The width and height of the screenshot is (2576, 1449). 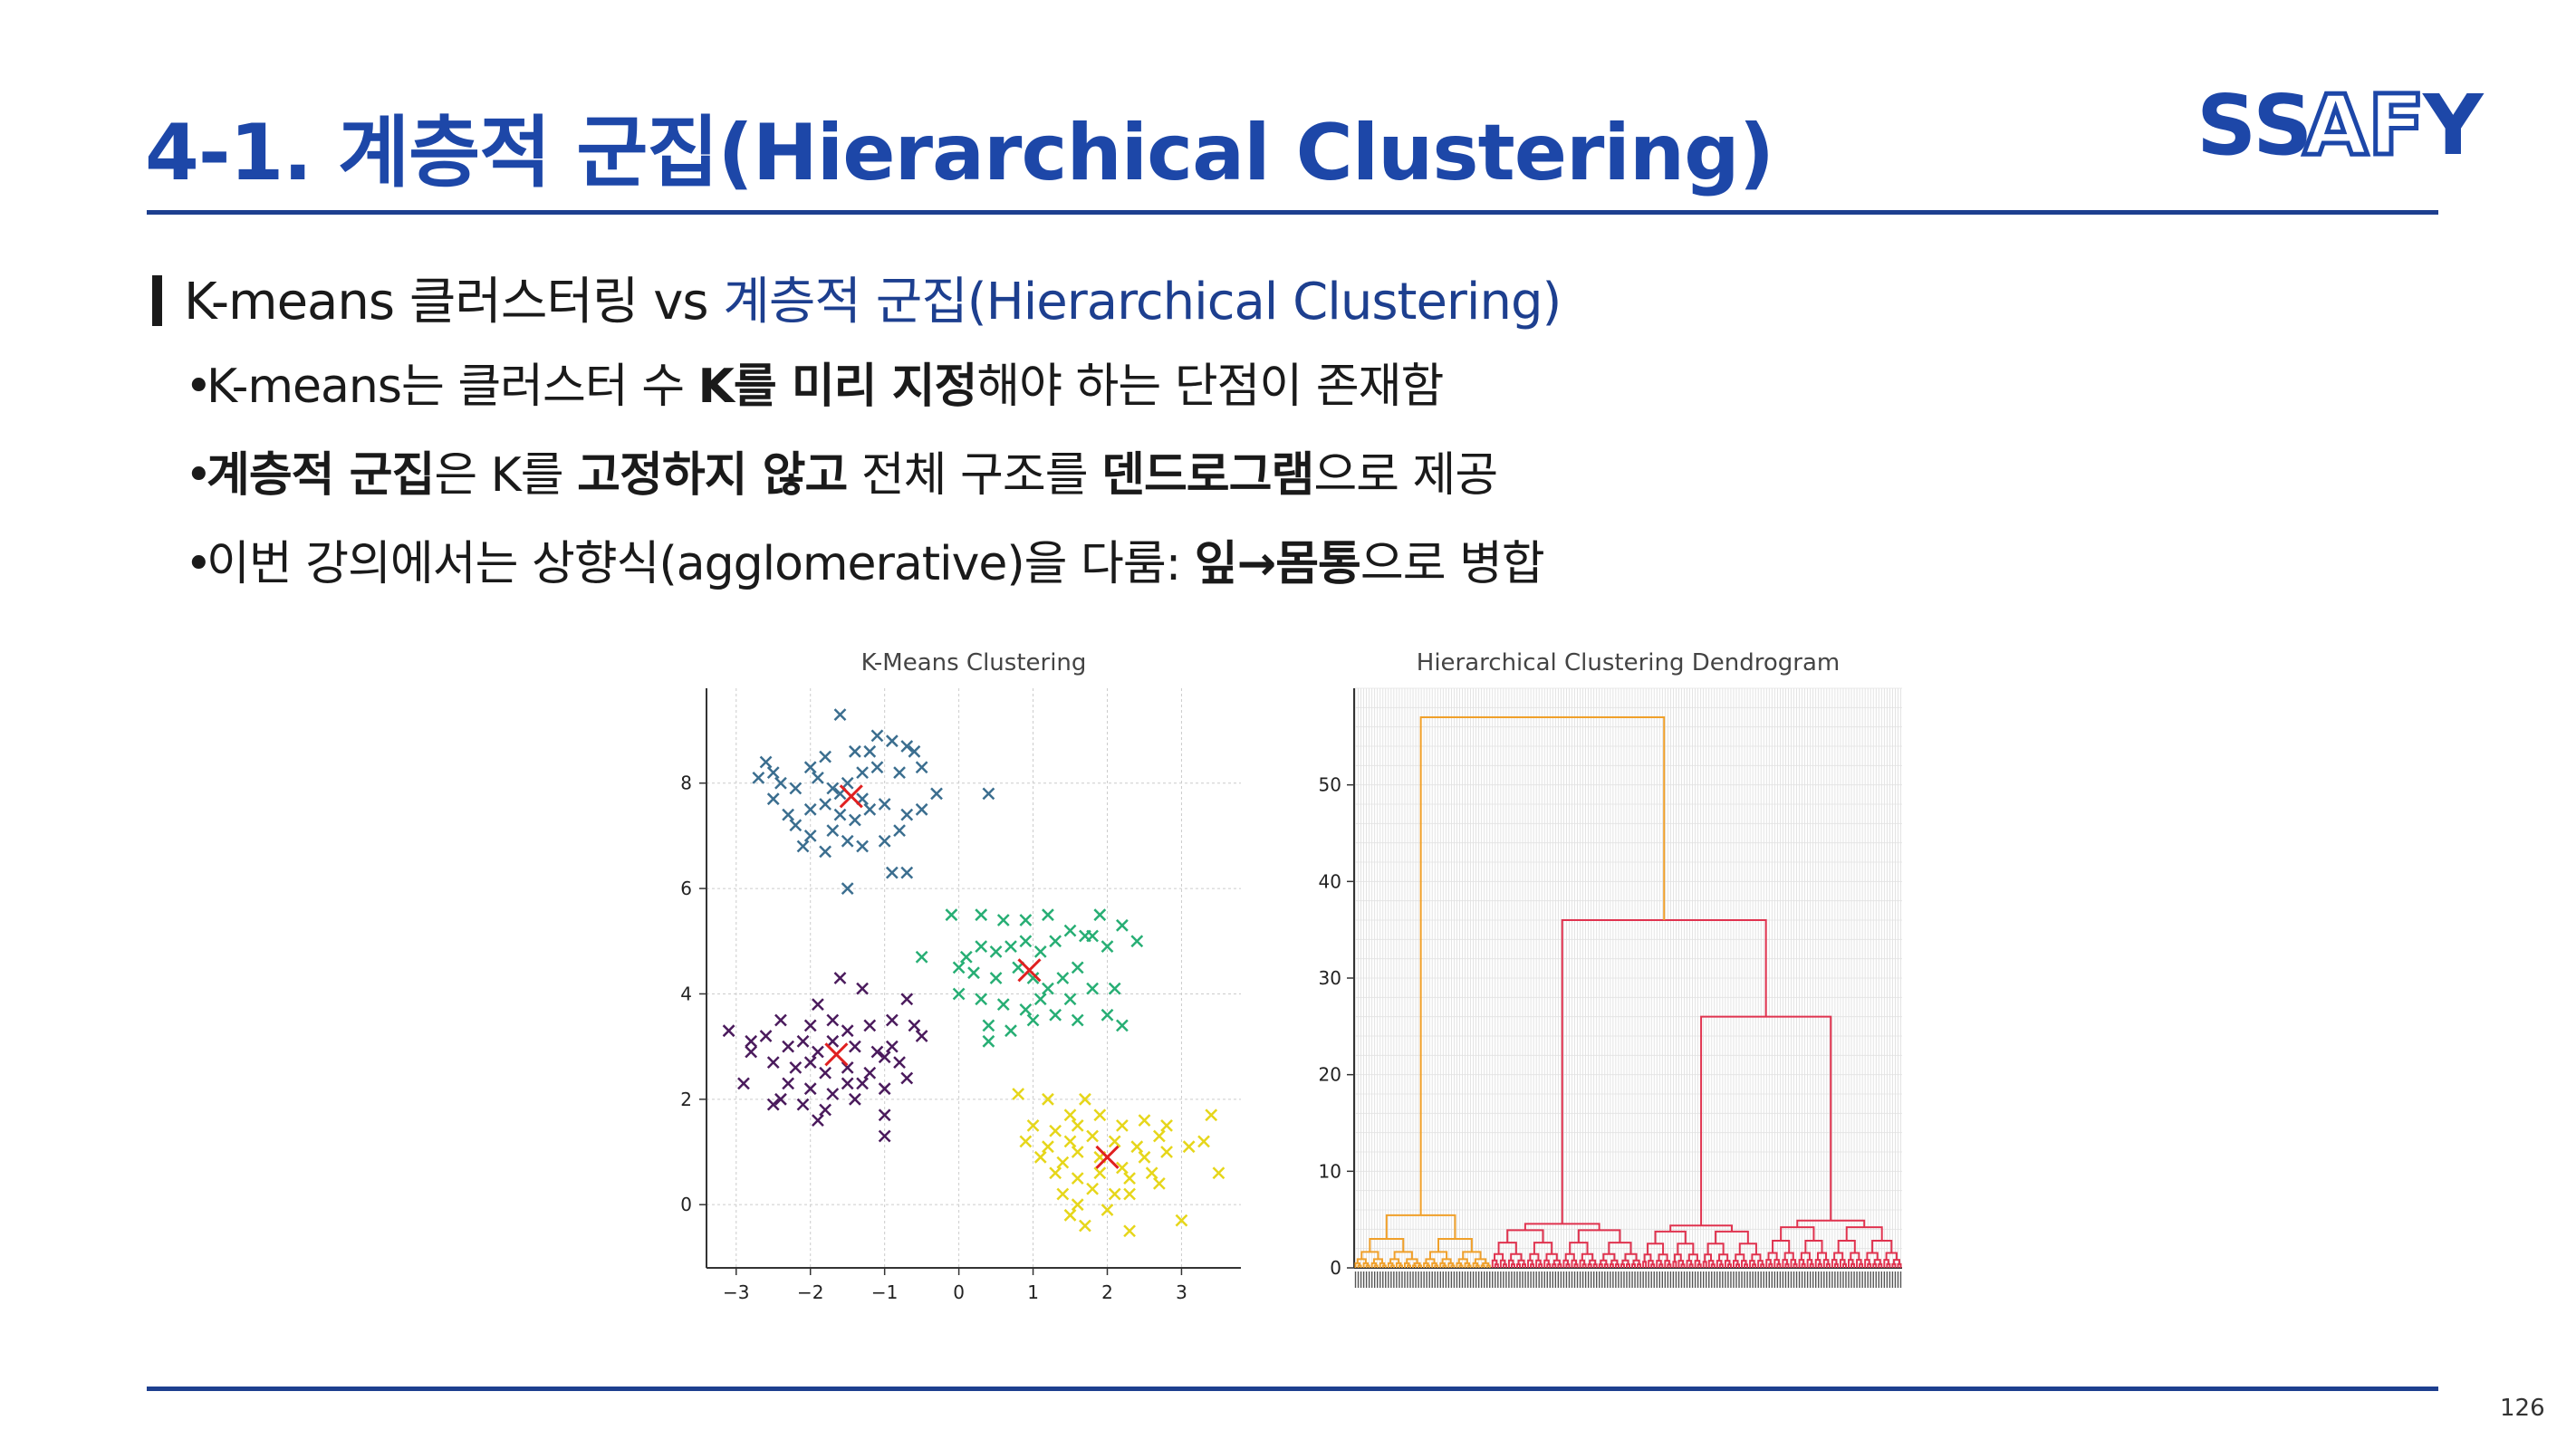 What do you see at coordinates (1330, 978) in the screenshot?
I see `y-tick-label: 30` at bounding box center [1330, 978].